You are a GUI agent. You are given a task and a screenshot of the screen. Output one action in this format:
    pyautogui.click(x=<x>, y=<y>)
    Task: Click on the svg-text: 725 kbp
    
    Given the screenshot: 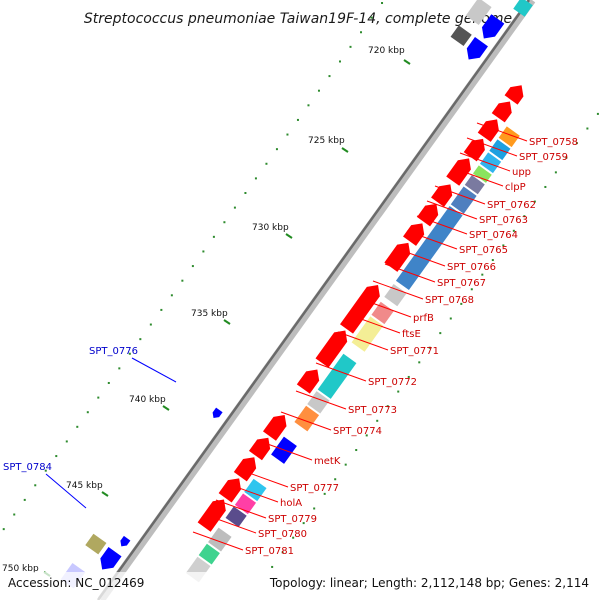 What is the action you would take?
    pyautogui.click(x=326, y=141)
    